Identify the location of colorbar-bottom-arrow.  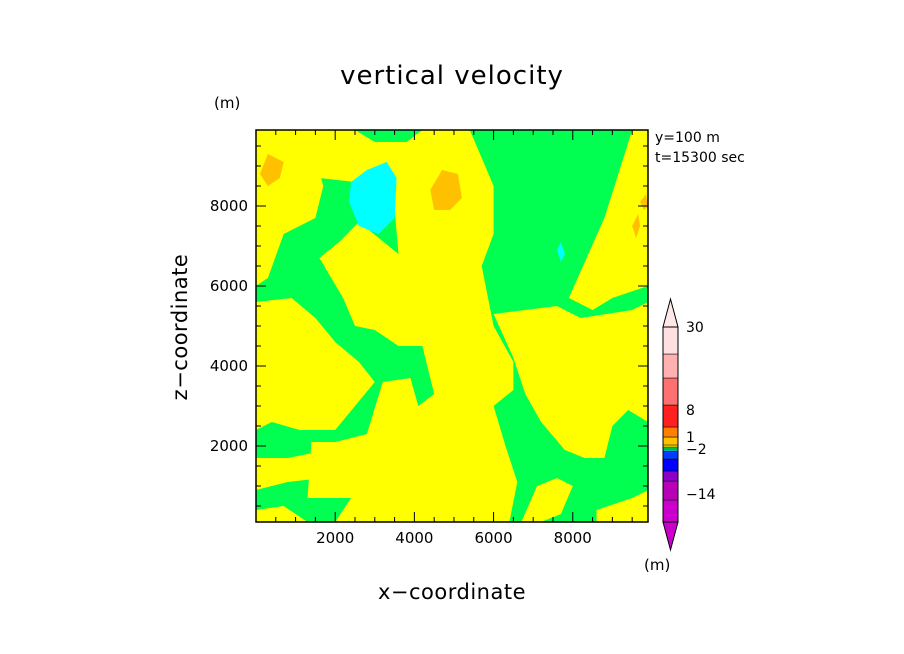
(670, 536).